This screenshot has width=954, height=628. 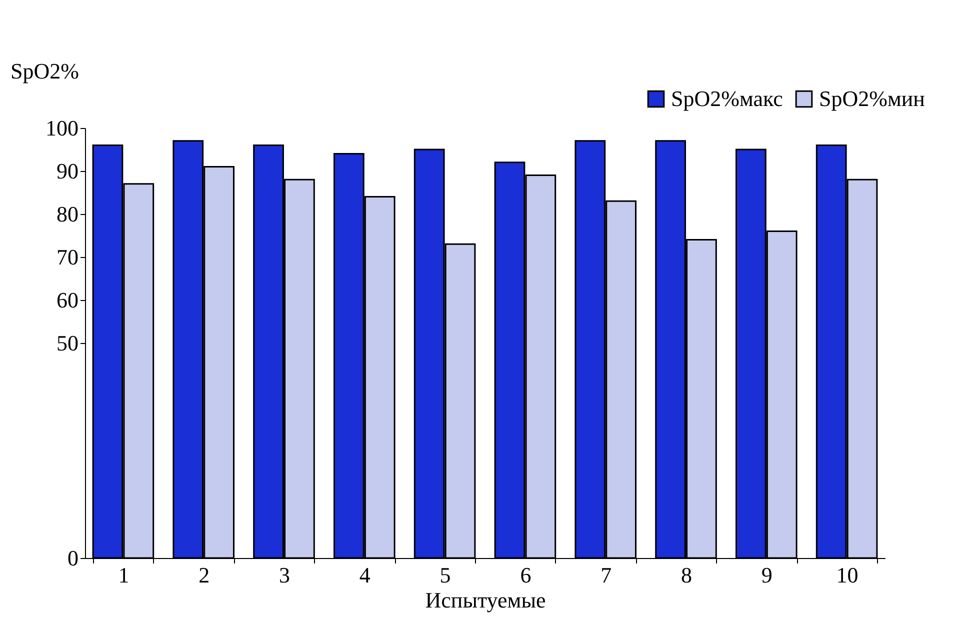 What do you see at coordinates (67, 257) in the screenshot?
I see `y-tick-label: 70` at bounding box center [67, 257].